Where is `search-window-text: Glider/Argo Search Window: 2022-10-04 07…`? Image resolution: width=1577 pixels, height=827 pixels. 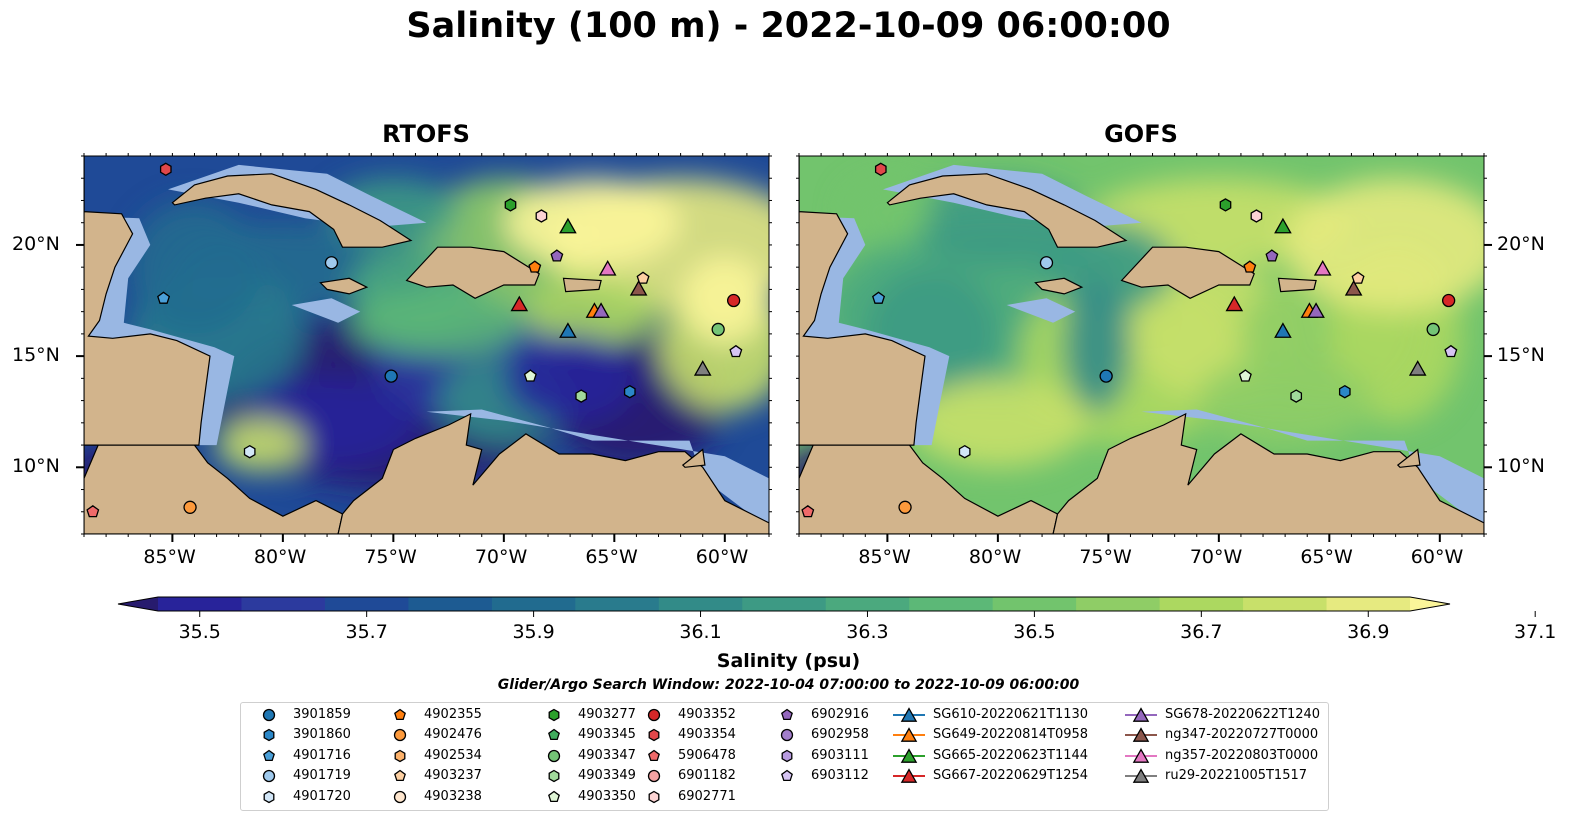
search-window-text: Glider/Argo Search Window: 2022-10-04 07… is located at coordinates (788, 685).